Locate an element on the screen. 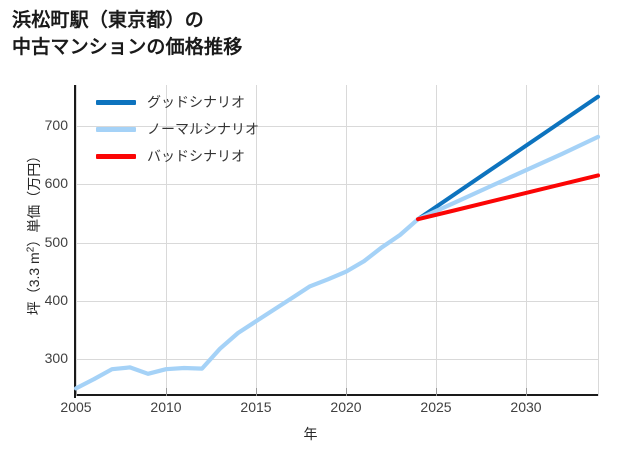 This screenshot has width=621, height=465. x-axis-tick-label: 2015 is located at coordinates (256, 407).